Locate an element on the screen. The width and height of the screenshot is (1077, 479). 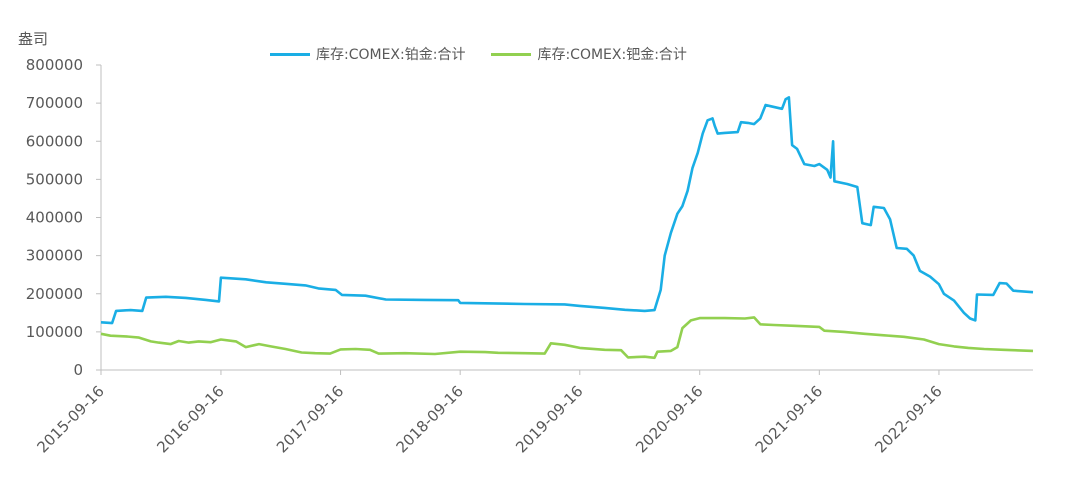
y-tick-label: 600000 is located at coordinates (54, 141).